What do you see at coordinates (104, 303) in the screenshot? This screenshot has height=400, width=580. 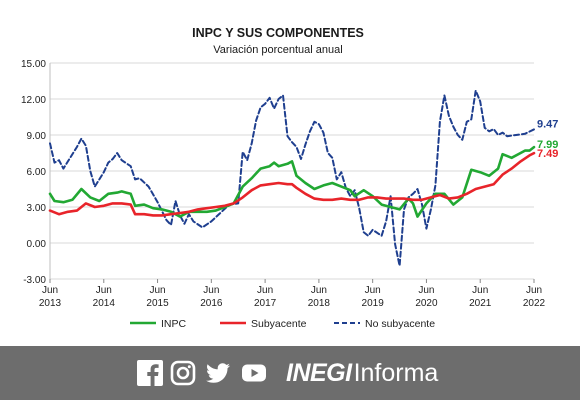 I see `x-tick-year: 2014` at bounding box center [104, 303].